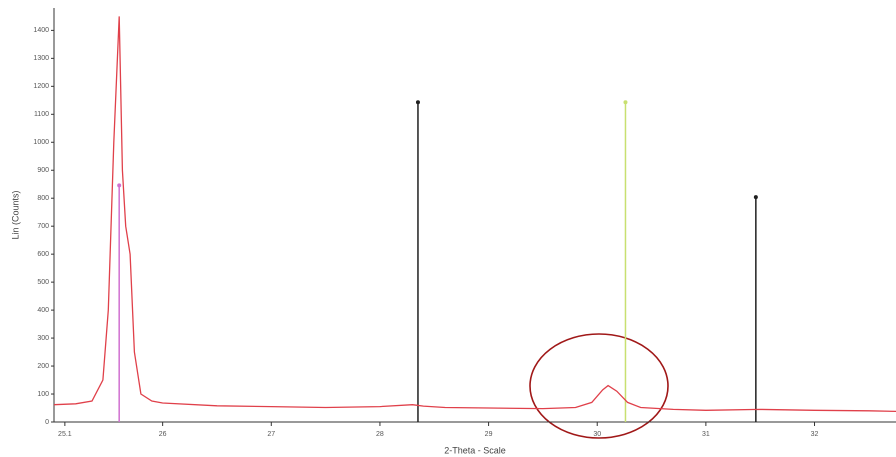 Image resolution: width=896 pixels, height=457 pixels. Describe the element at coordinates (65, 434) in the screenshot. I see `x-tick-label: 25.1` at that location.